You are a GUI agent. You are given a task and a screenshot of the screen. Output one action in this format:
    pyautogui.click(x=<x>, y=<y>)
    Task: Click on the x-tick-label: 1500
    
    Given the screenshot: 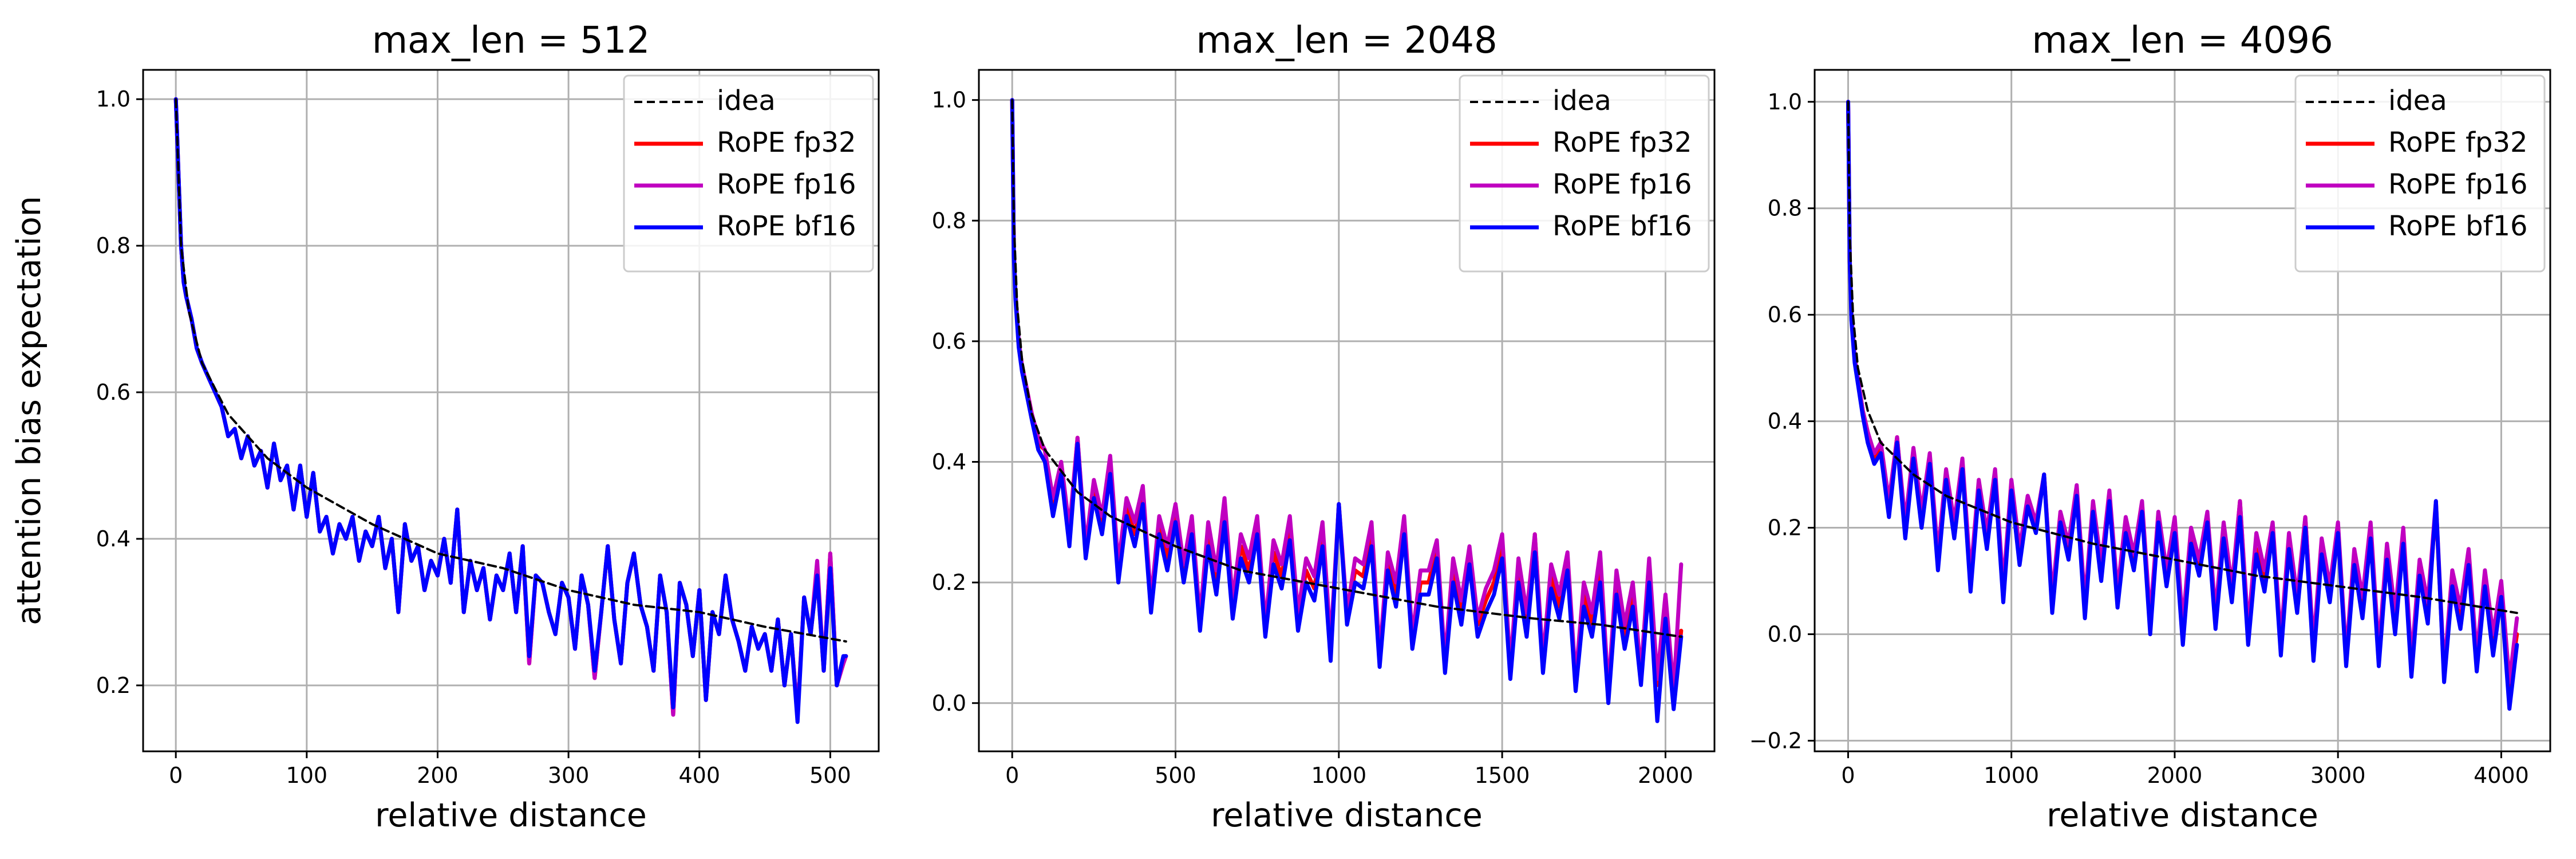 What is the action you would take?
    pyautogui.click(x=1502, y=775)
    